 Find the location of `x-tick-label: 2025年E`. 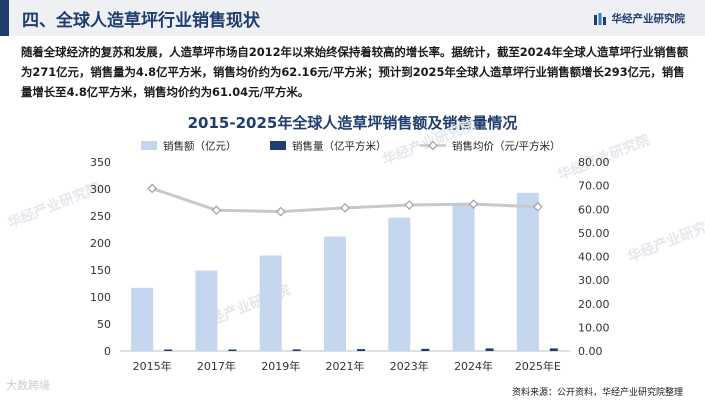

x-tick-label: 2025年E is located at coordinates (538, 366).